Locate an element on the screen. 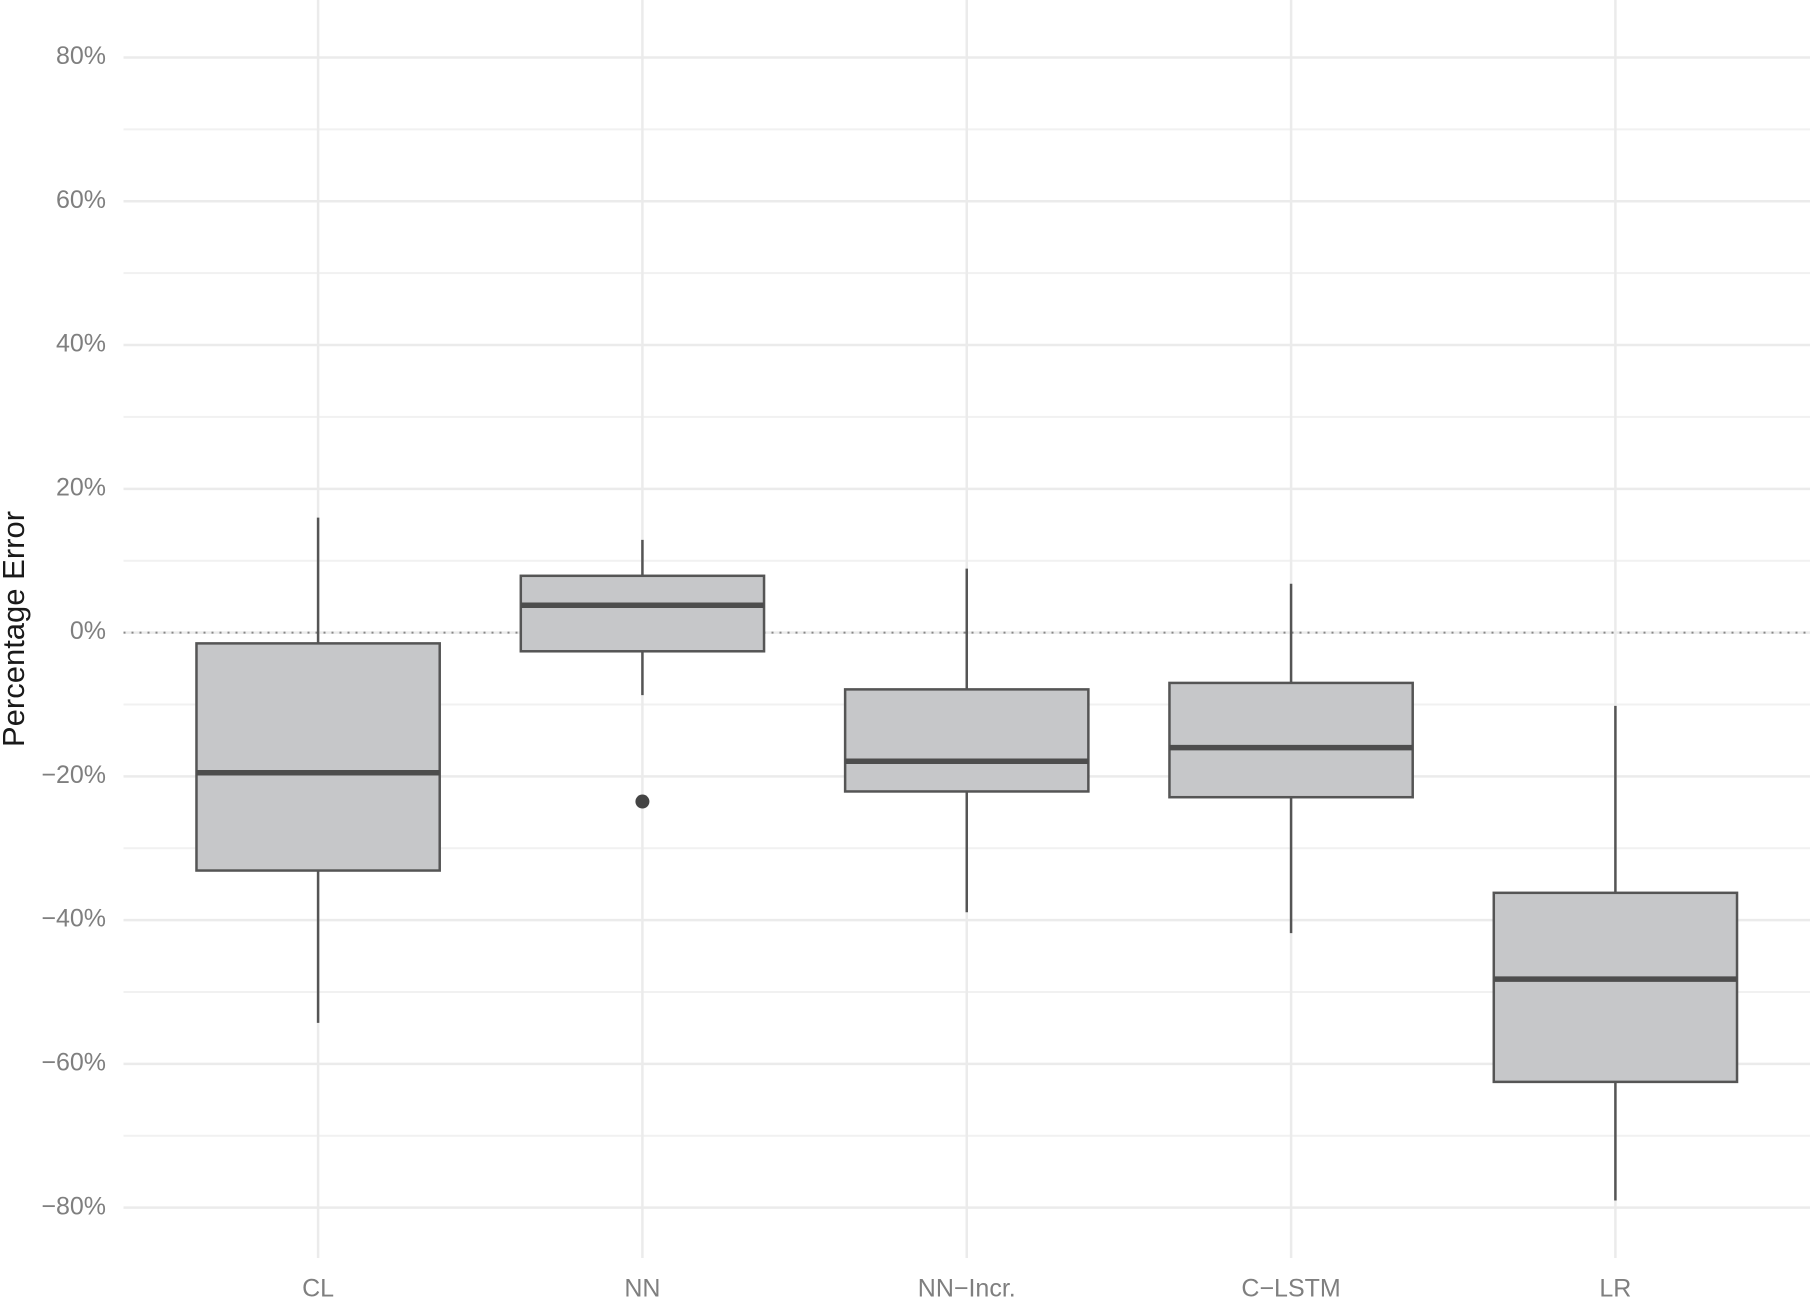  outlier is located at coordinates (642, 801).